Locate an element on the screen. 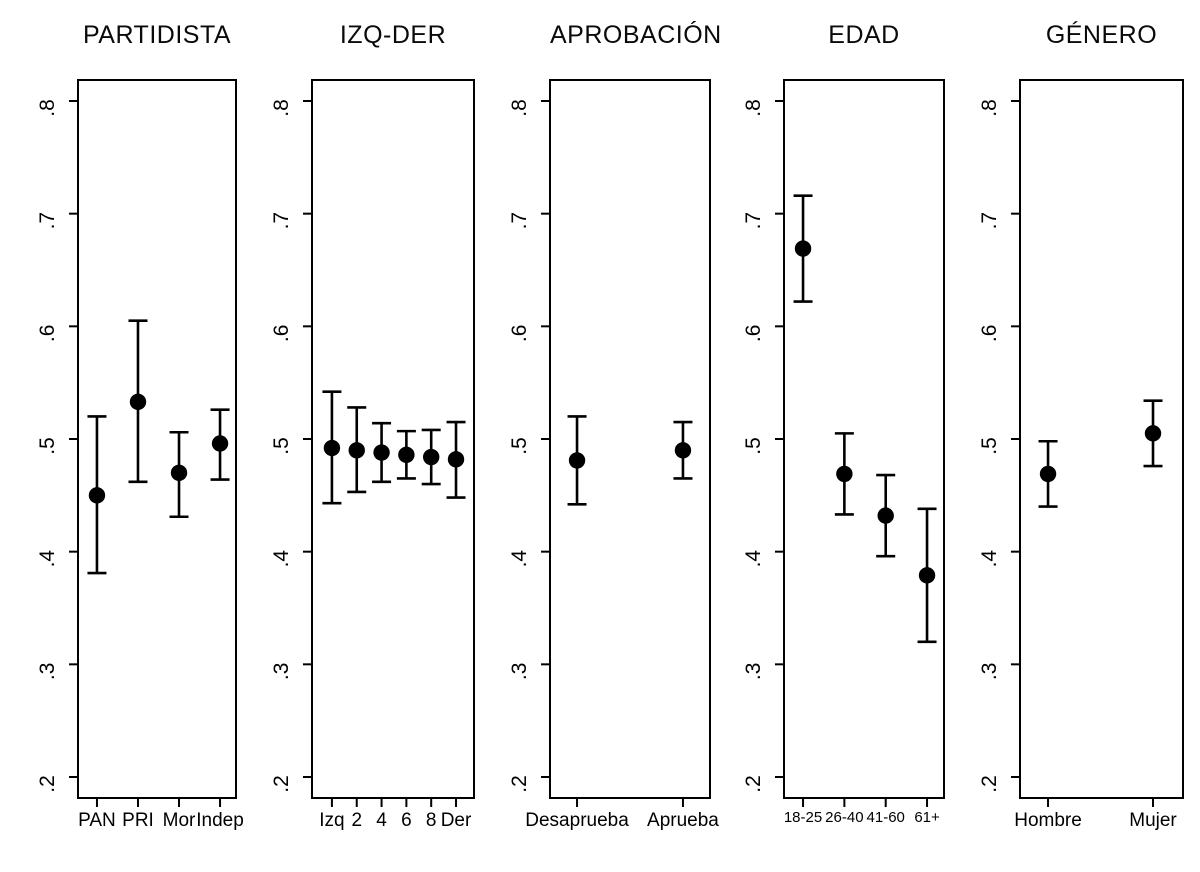 The image size is (1200, 872). x-tick-label: Indep is located at coordinates (220, 820).